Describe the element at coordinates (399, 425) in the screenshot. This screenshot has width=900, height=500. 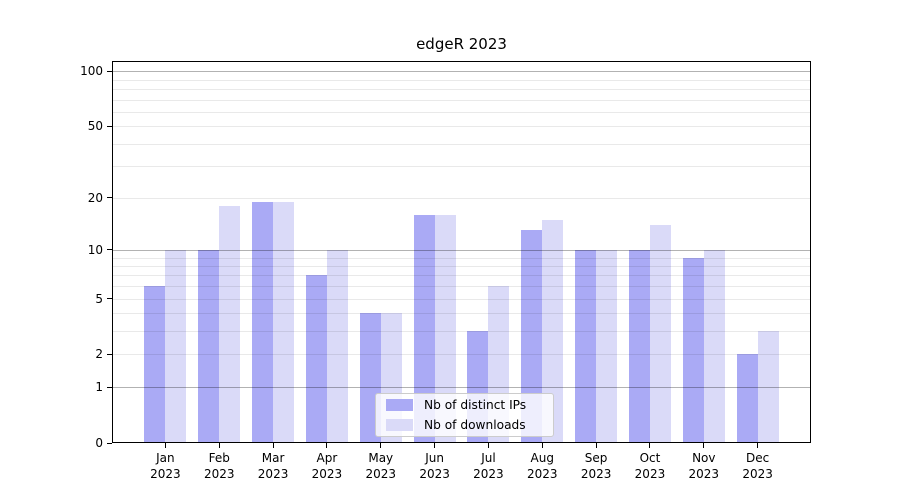
I see `legend-swatch-downloads` at that location.